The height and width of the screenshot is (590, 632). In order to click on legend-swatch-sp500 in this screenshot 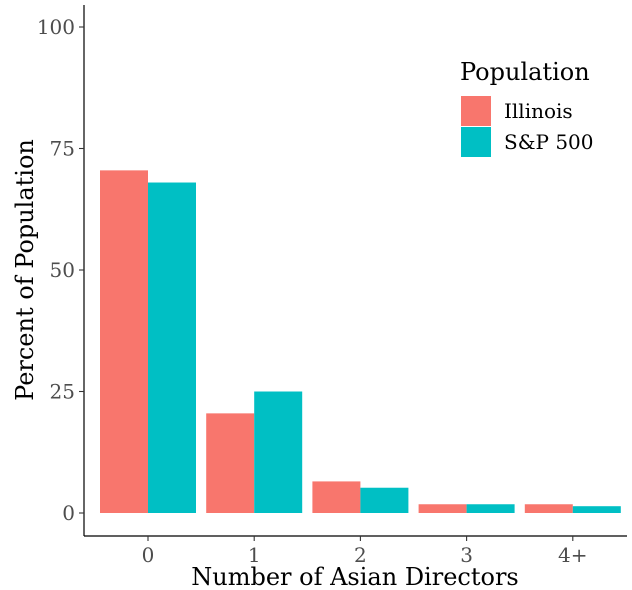, I will do `click(476, 142)`.